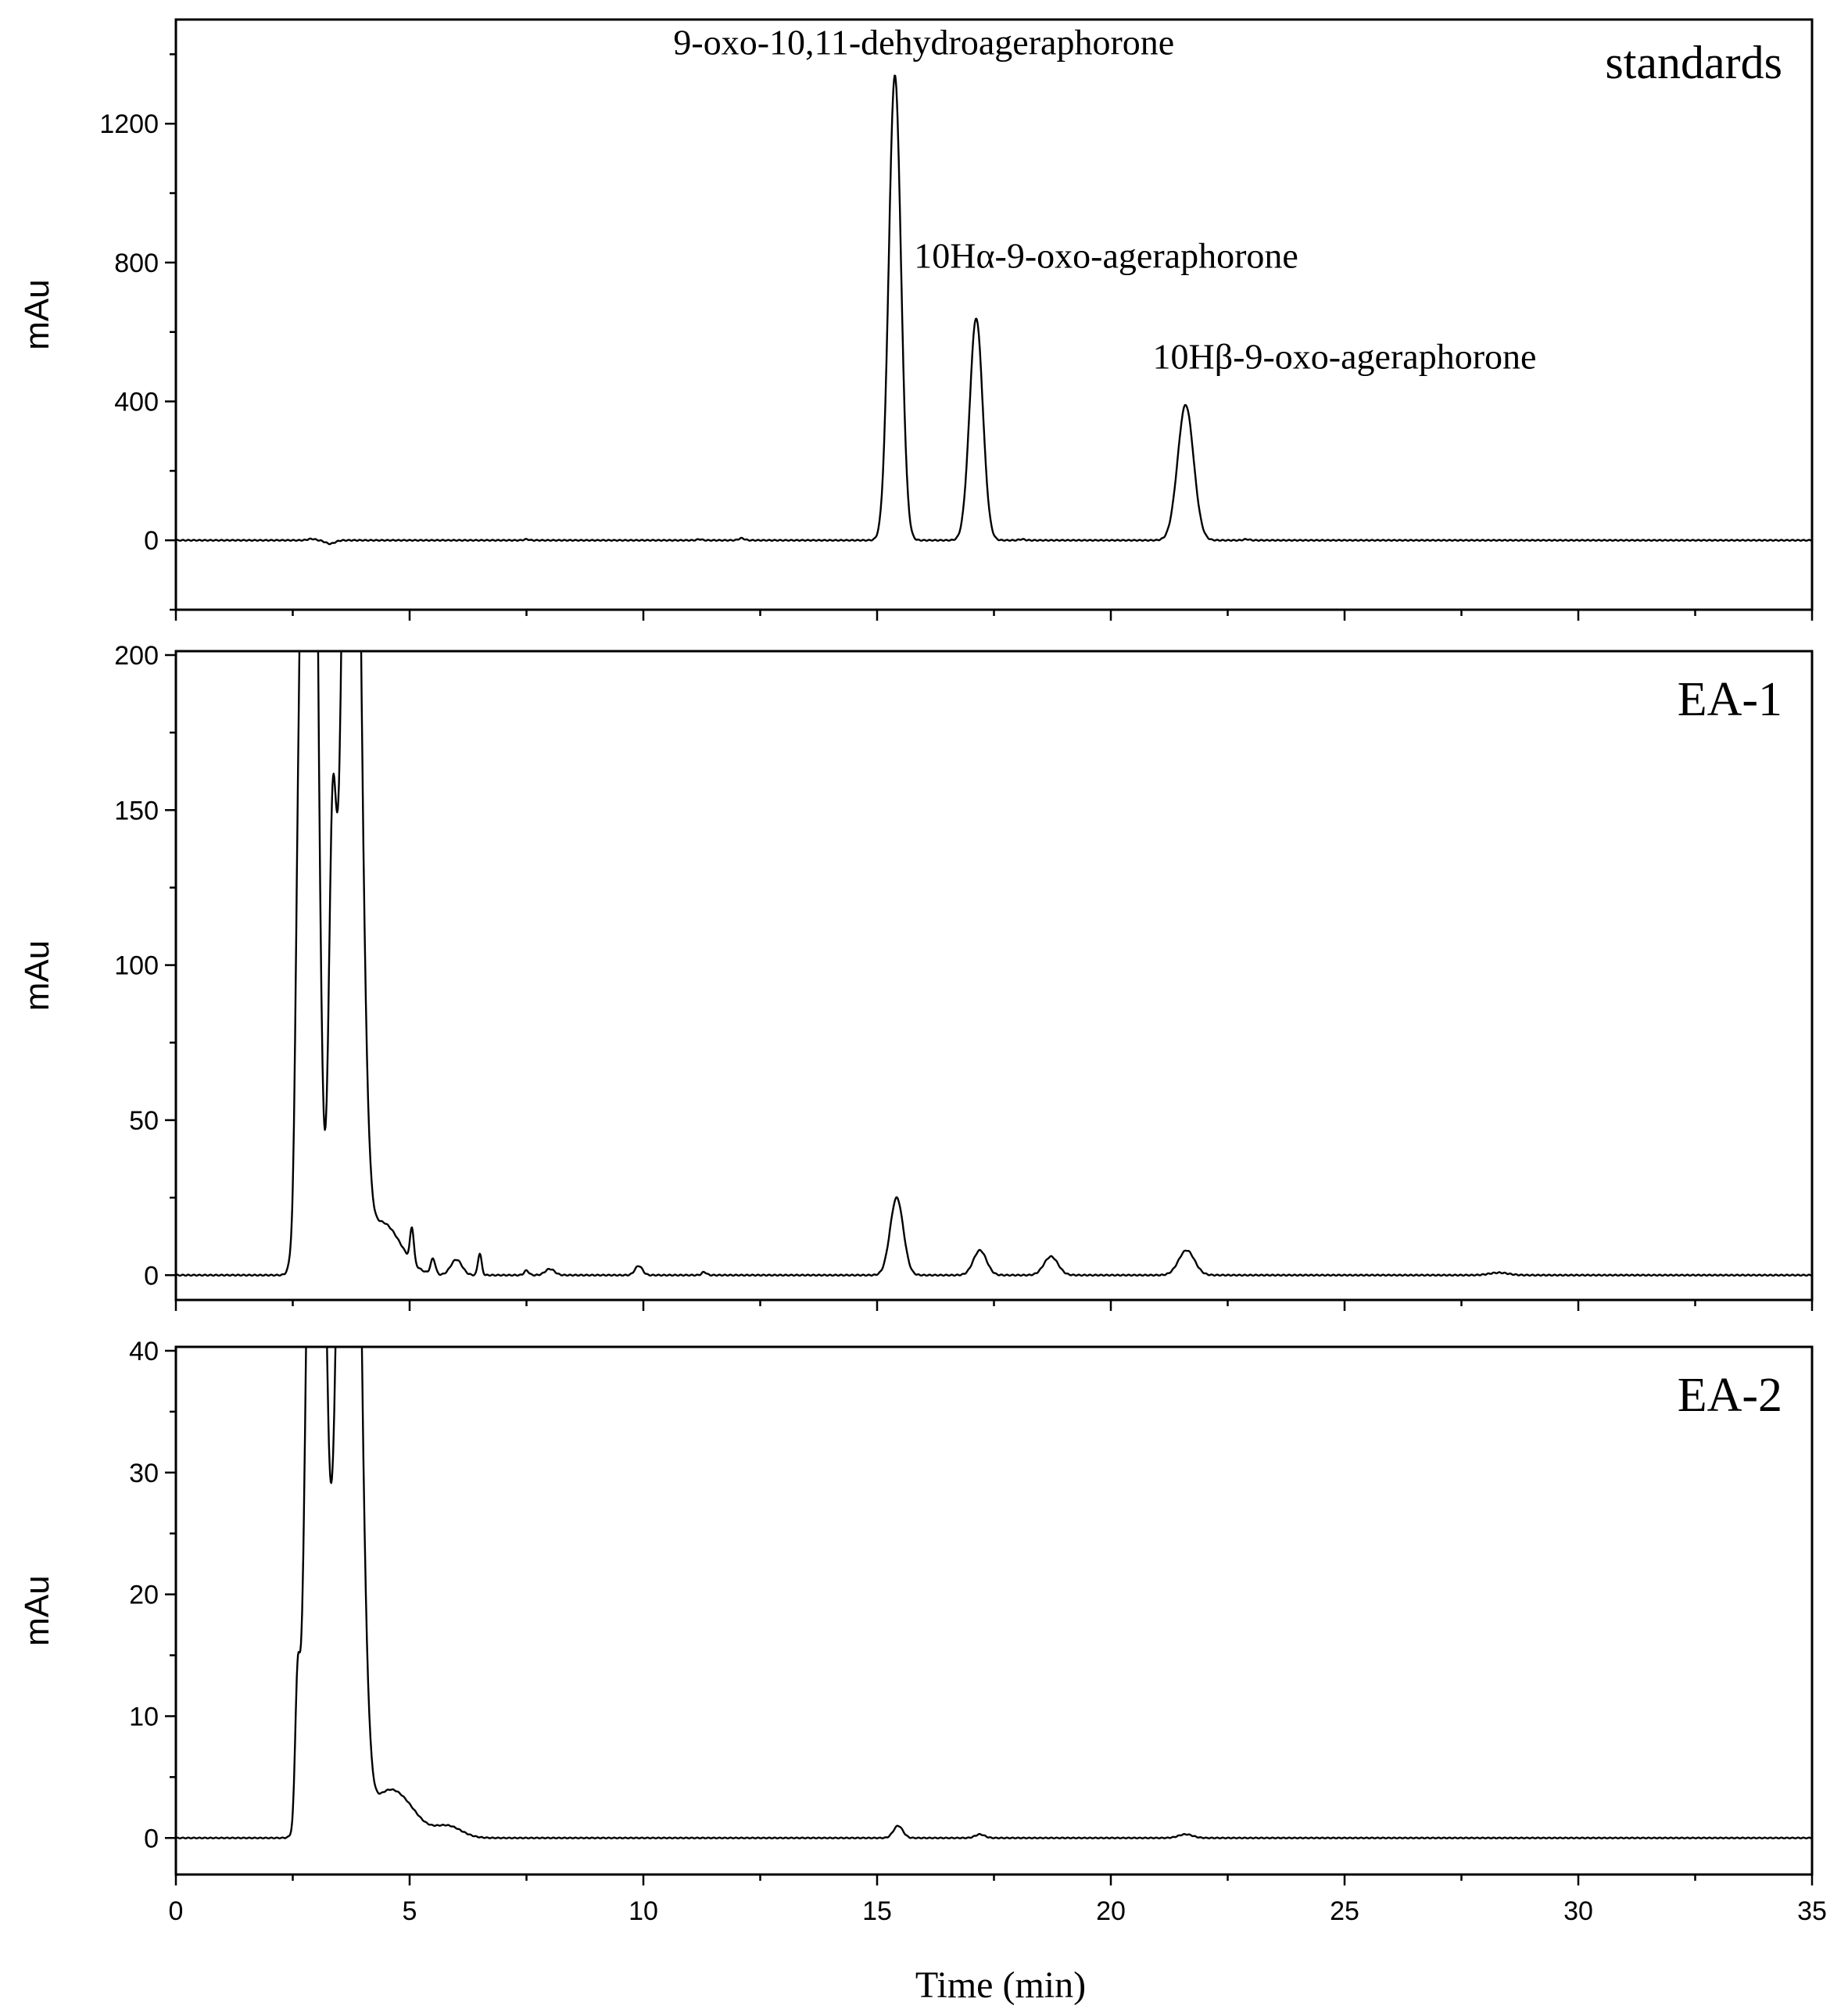 The width and height of the screenshot is (1848, 2016). What do you see at coordinates (136, 966) in the screenshot?
I see `y-tick-label: 100` at bounding box center [136, 966].